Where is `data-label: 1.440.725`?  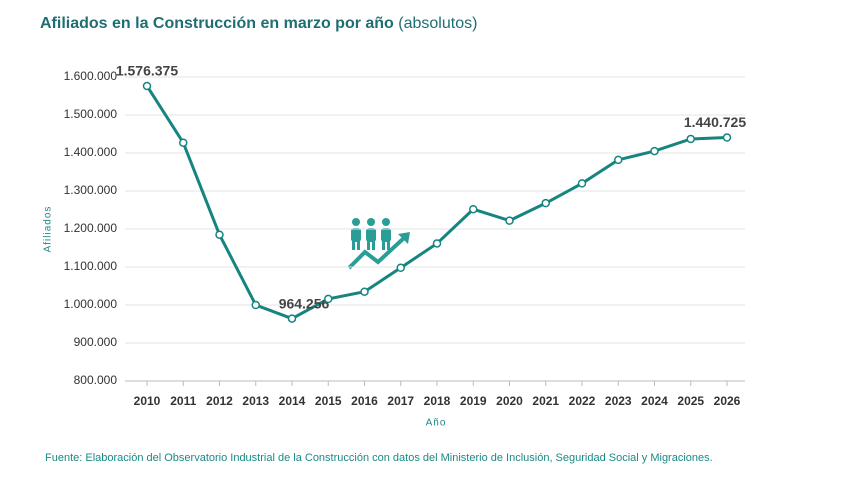
data-label: 1.440.725 is located at coordinates (715, 122).